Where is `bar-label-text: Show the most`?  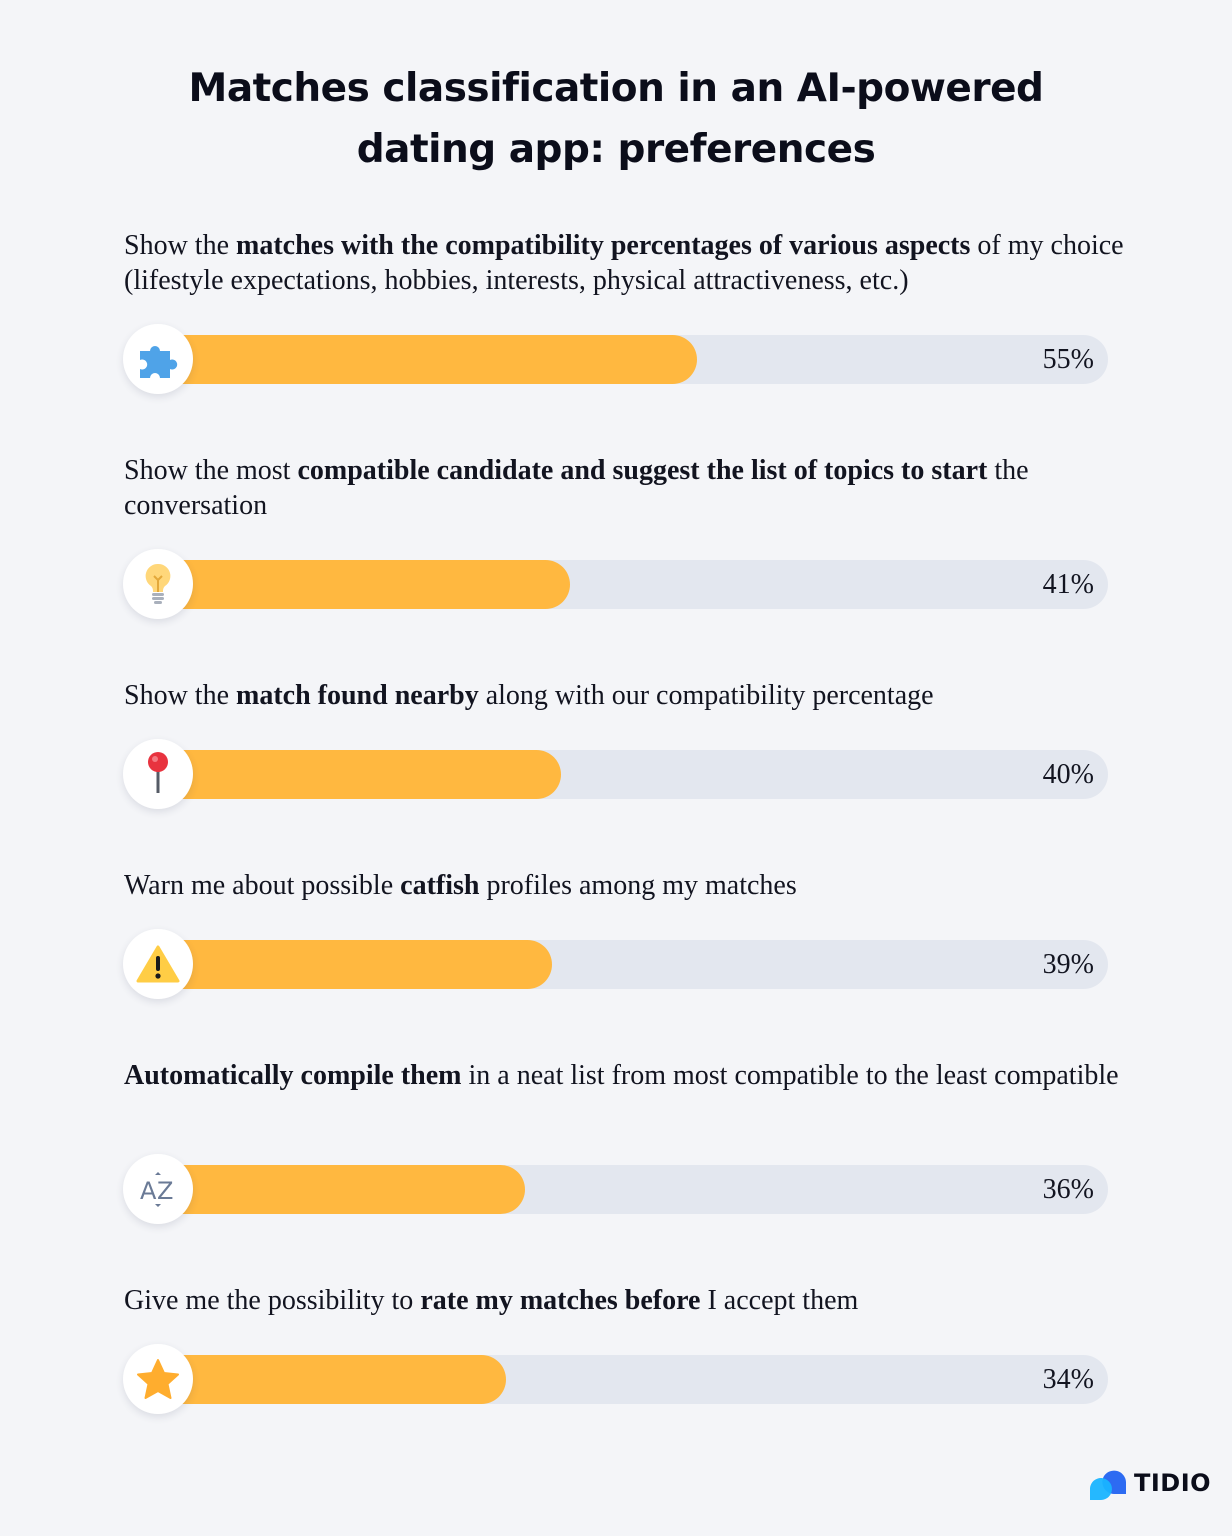 bar-label-text: Show the most is located at coordinates (211, 470).